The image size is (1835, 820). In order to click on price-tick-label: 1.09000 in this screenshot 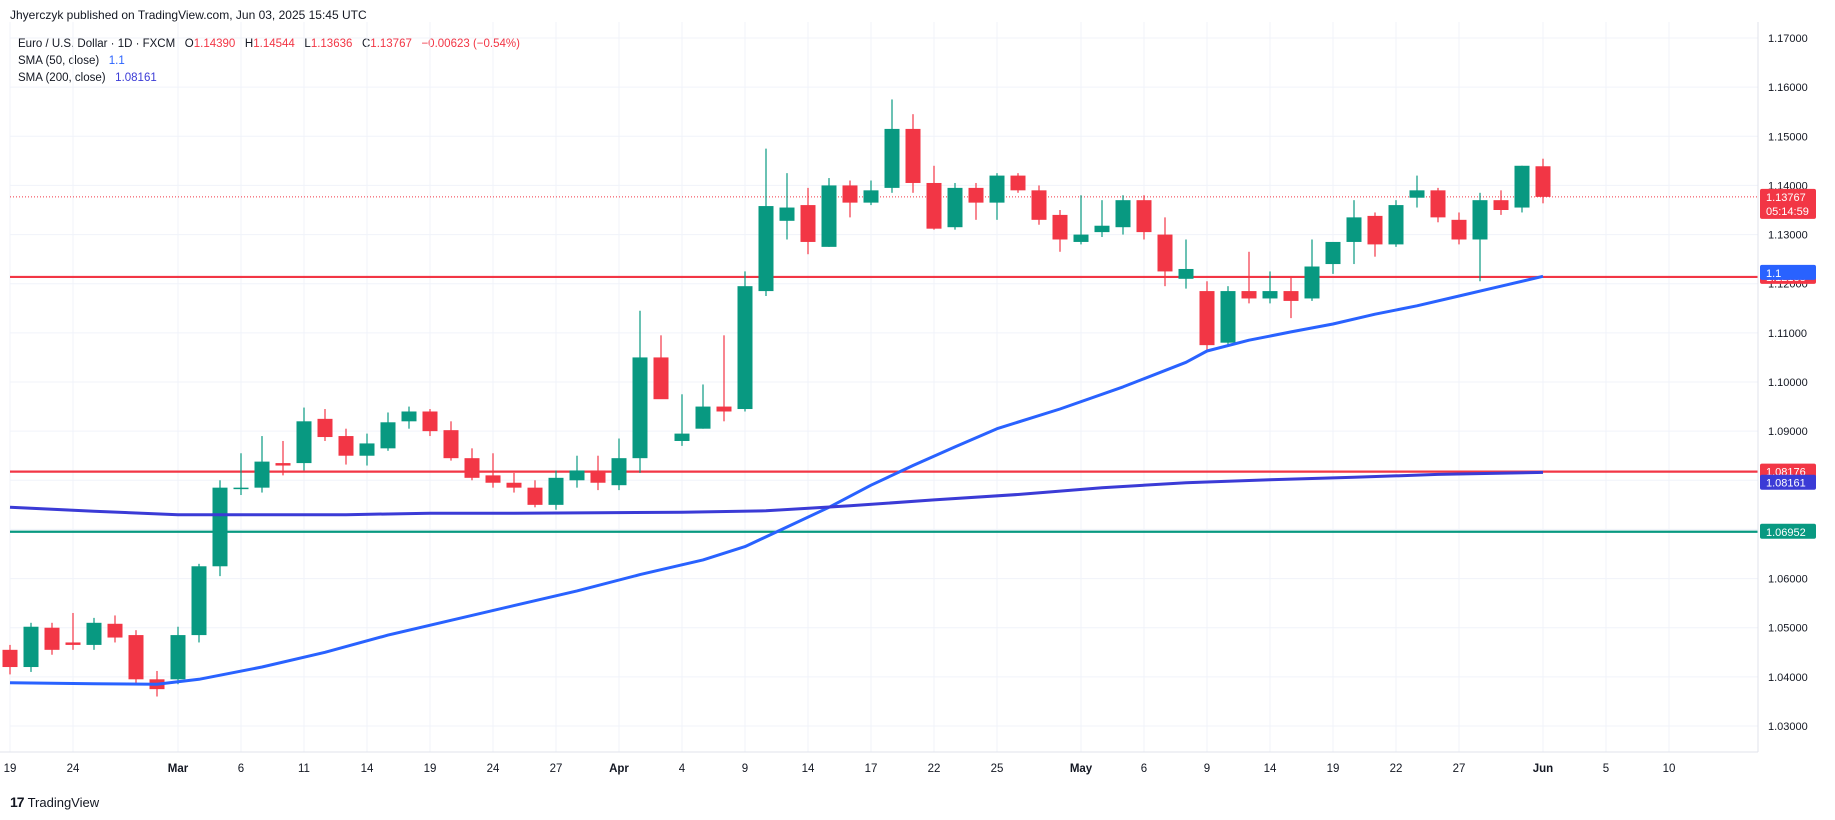, I will do `click(1788, 432)`.